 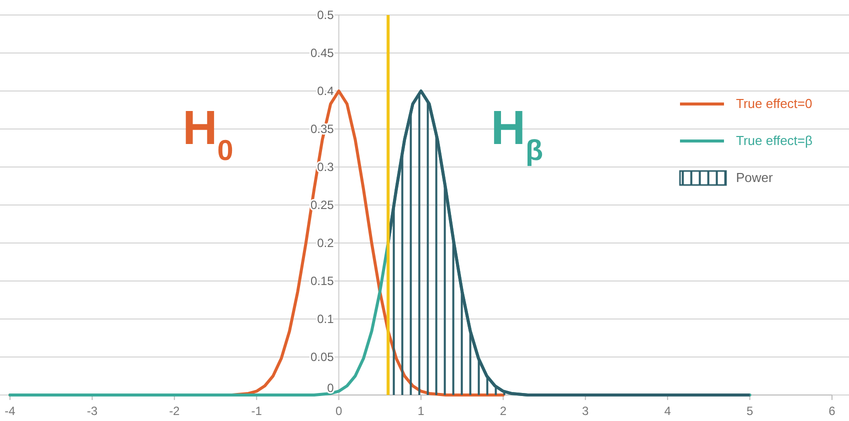 What do you see at coordinates (517, 135) in the screenshot?
I see `annotation: H$_{β}$` at bounding box center [517, 135].